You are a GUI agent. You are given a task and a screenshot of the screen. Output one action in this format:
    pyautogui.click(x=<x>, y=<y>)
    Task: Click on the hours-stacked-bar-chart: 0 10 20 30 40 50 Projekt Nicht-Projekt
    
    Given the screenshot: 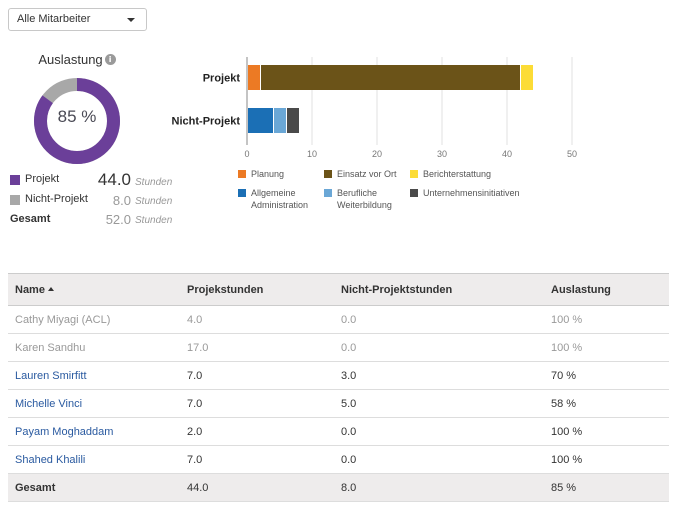 What is the action you would take?
    pyautogui.click(x=374, y=108)
    